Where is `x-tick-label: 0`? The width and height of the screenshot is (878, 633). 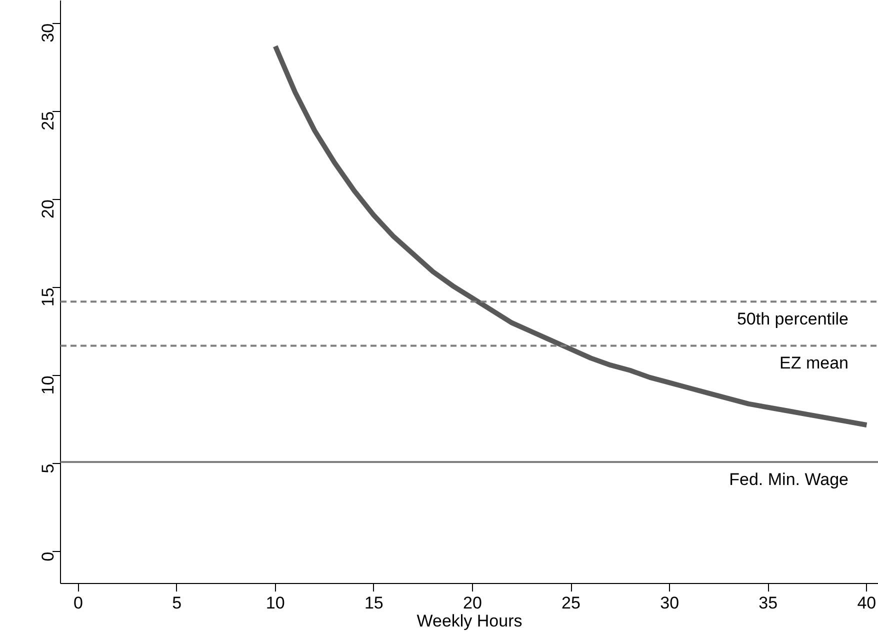
x-tick-label: 0 is located at coordinates (78, 603).